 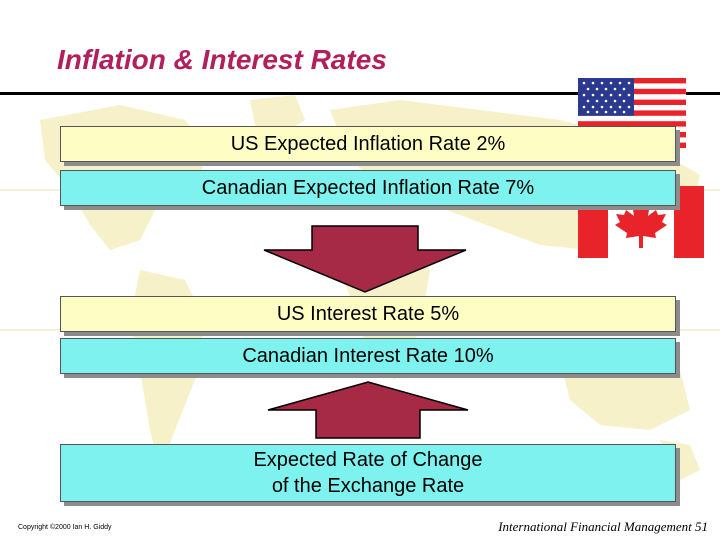 What do you see at coordinates (368, 460) in the screenshot?
I see `exchange-rate-line1: Expected Rate of Change` at bounding box center [368, 460].